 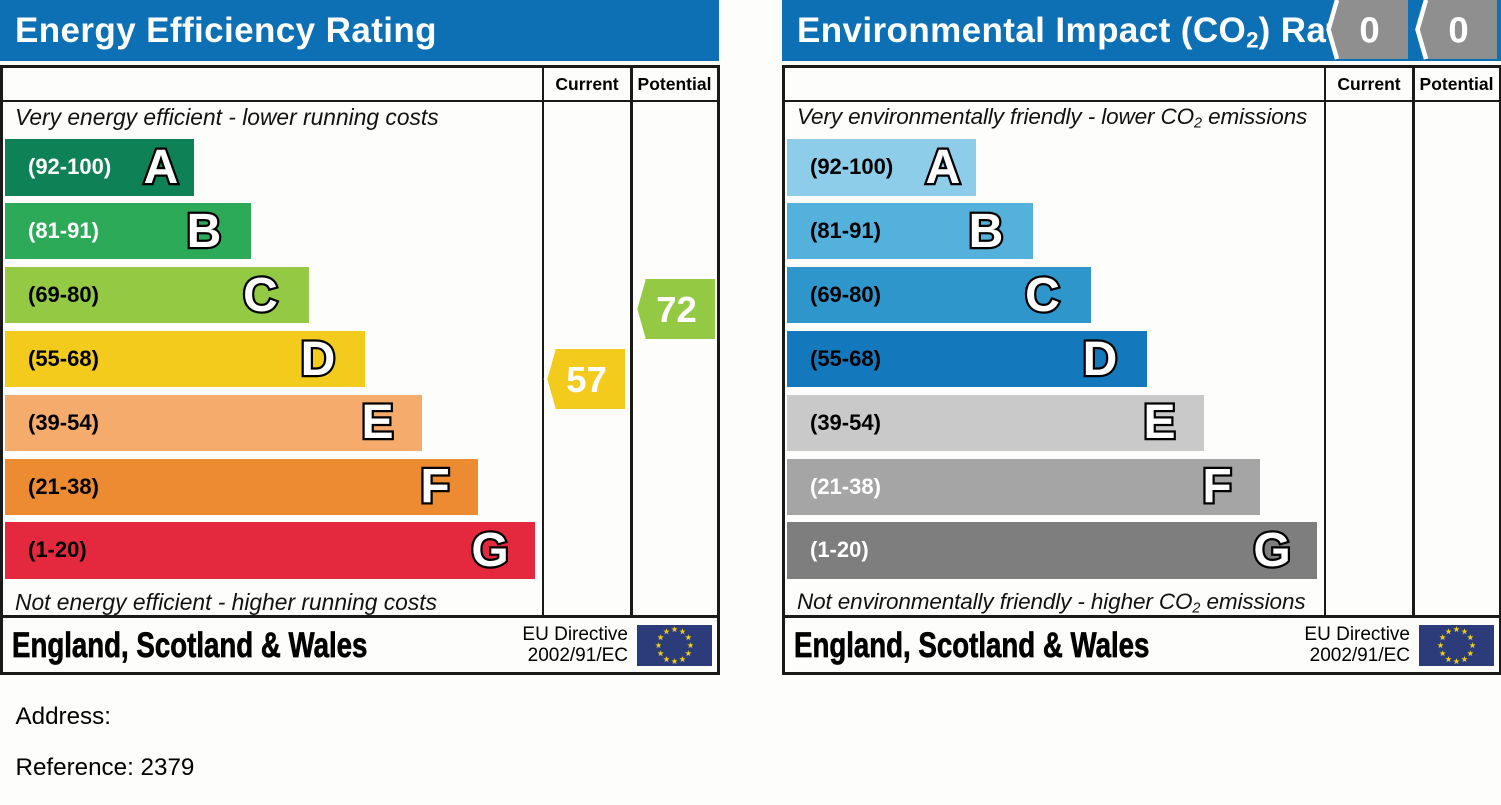 What do you see at coordinates (676, 309) in the screenshot?
I see `svg-text: 72` at bounding box center [676, 309].